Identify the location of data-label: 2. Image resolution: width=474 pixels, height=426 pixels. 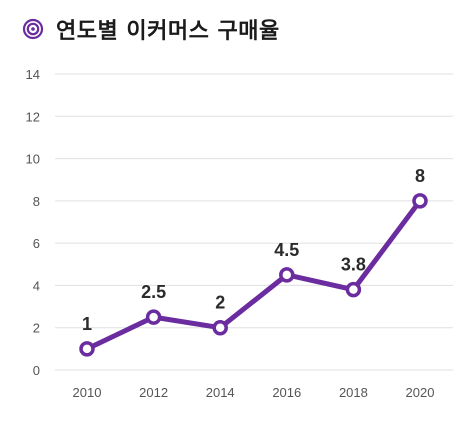
(220, 303).